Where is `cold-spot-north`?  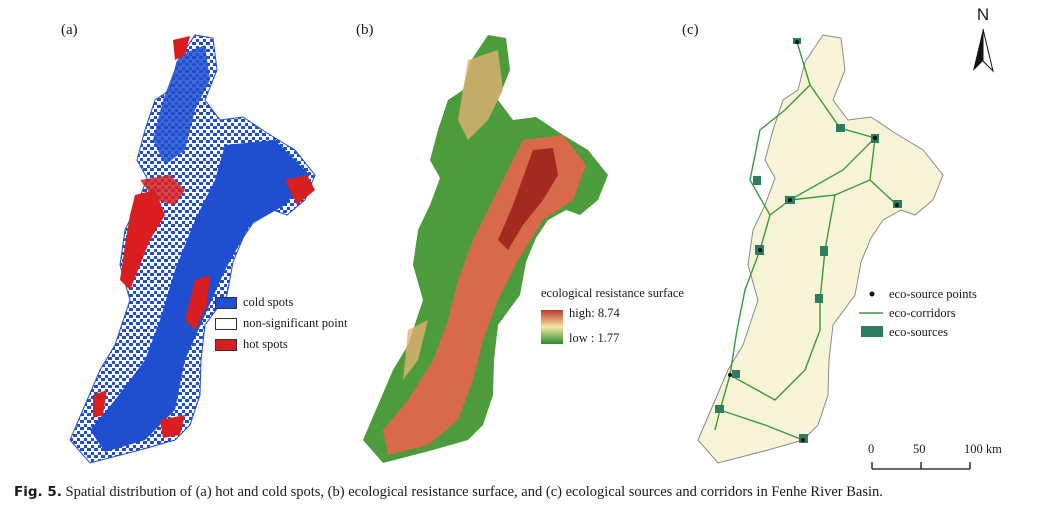
cold-spot-north is located at coordinates (181, 105).